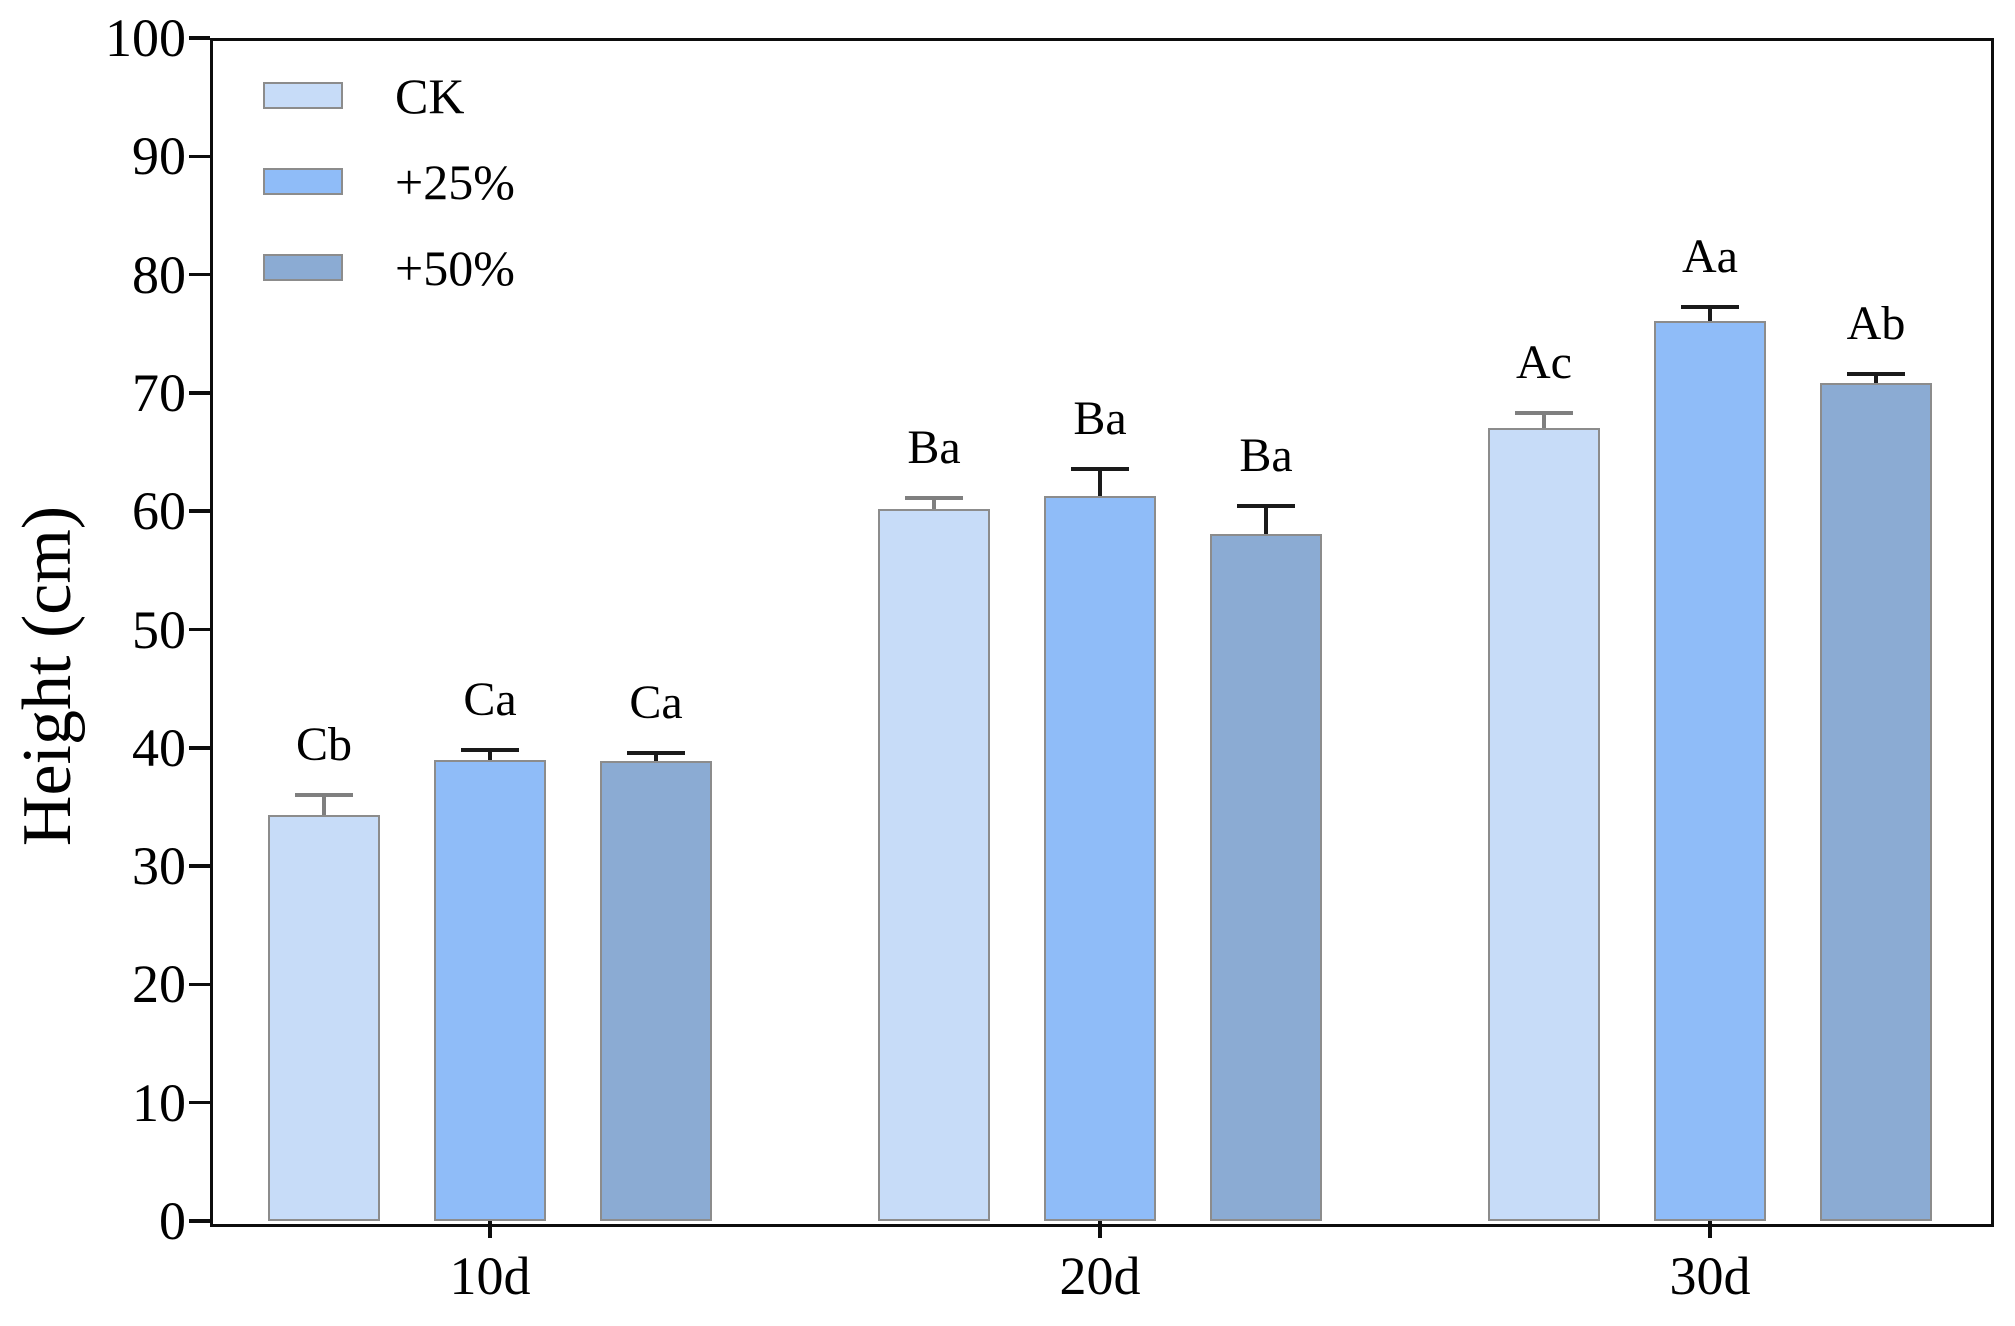 This screenshot has width=2015, height=1326. I want to click on bar-CK-20d, so click(934, 864).